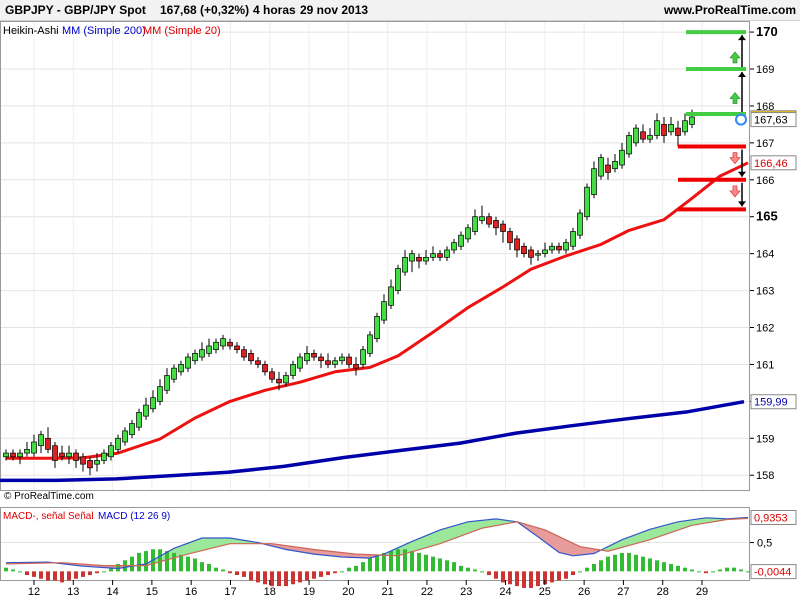 Image resolution: width=800 pixels, height=600 pixels. What do you see at coordinates (765, 181) in the screenshot?
I see `y-tick-label: 166` at bounding box center [765, 181].